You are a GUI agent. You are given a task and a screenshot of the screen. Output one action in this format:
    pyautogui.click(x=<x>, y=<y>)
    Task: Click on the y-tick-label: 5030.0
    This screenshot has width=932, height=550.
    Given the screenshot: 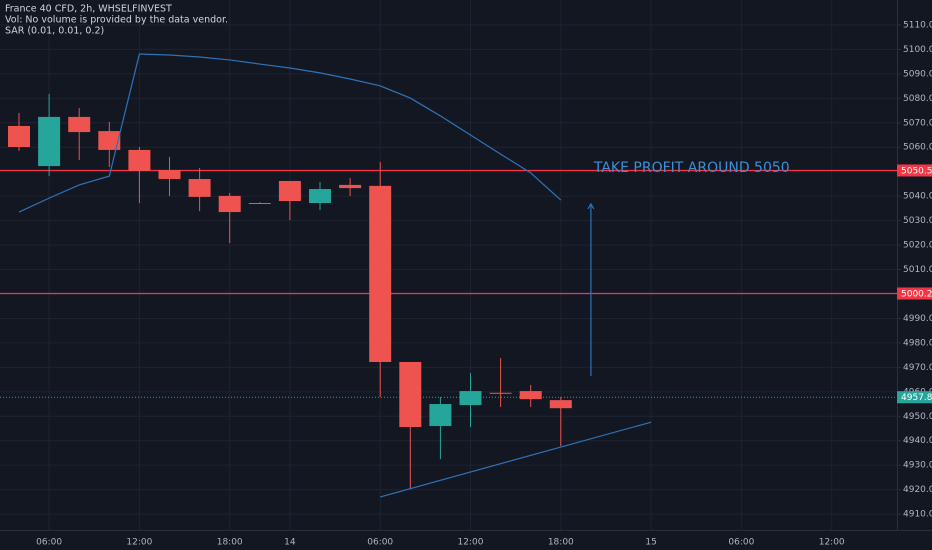 What is the action you would take?
    pyautogui.click(x=917, y=221)
    